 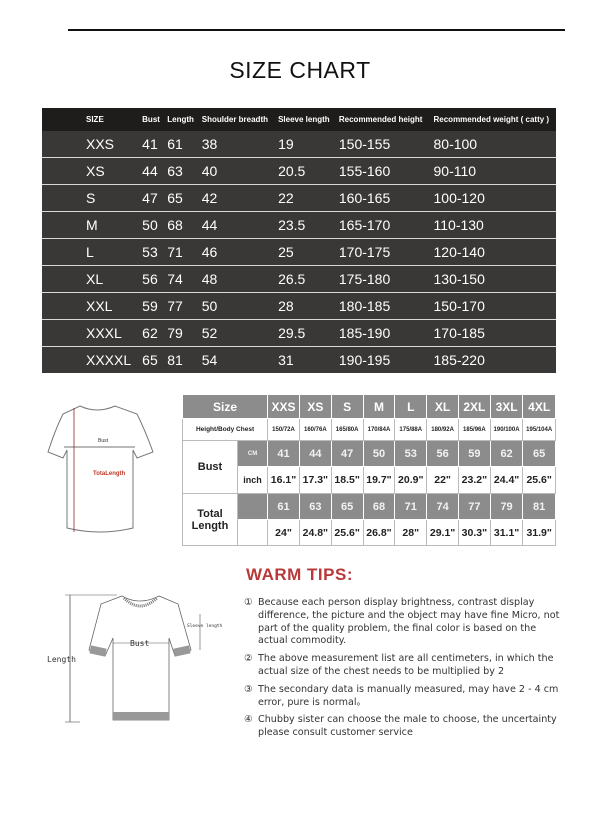 I want to click on table-cell: 165/80A, so click(x=347, y=429).